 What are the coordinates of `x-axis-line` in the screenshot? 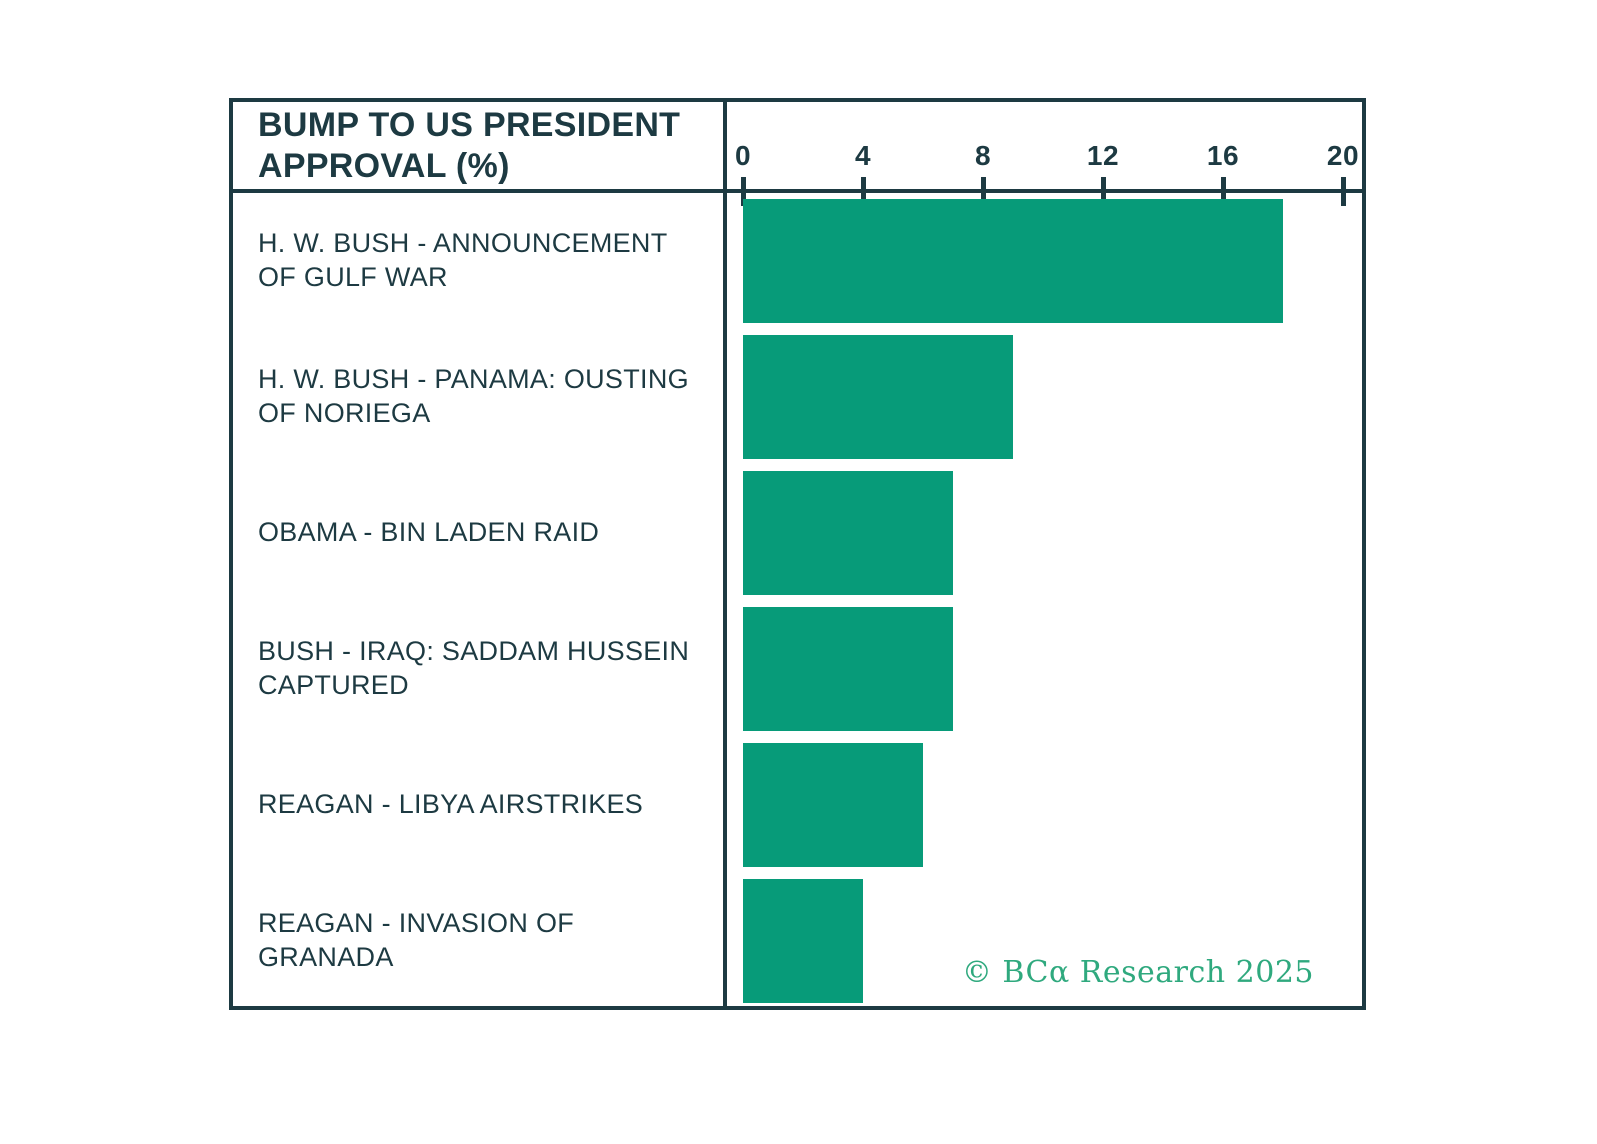 It's located at (797, 191).